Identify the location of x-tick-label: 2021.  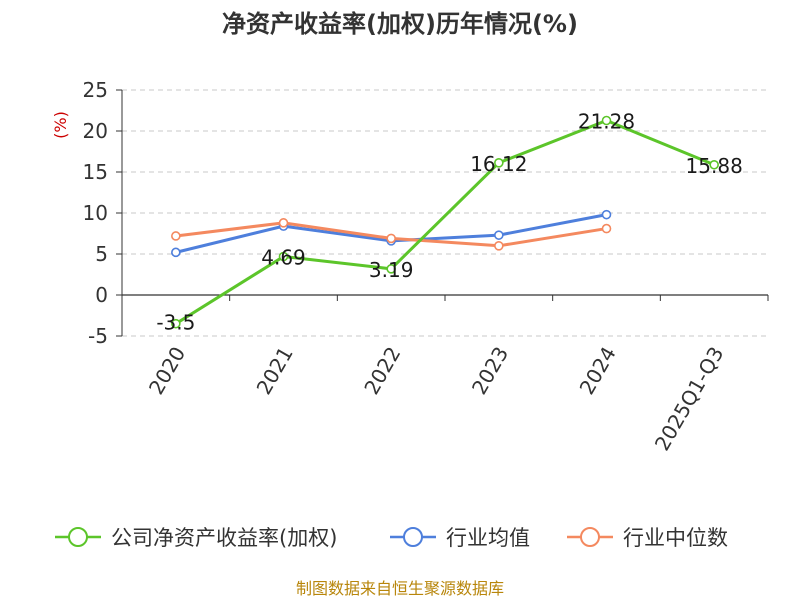
(275, 371).